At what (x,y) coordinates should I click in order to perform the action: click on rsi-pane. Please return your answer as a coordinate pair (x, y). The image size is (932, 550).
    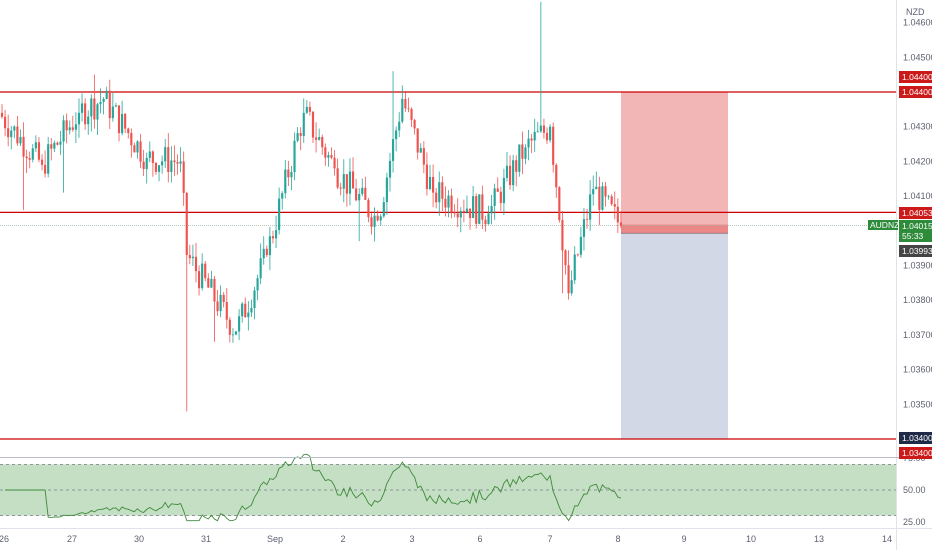
    Looking at the image, I should click on (448, 487).